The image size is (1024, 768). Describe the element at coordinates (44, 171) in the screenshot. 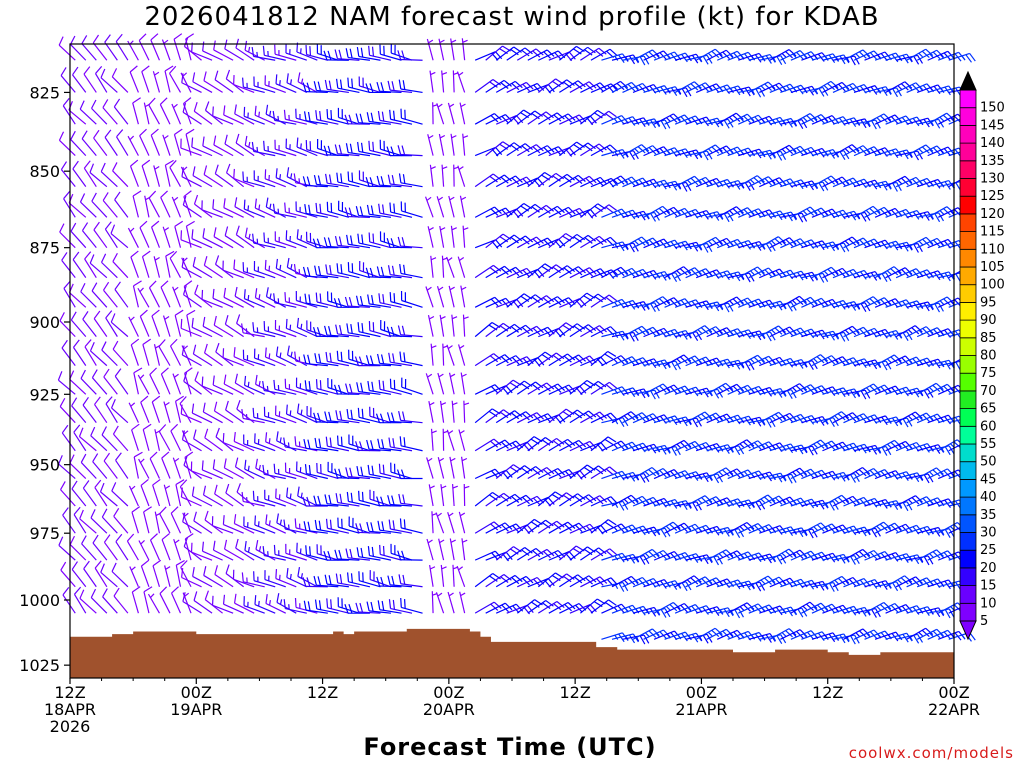

I see `y-tick-label: 850` at that location.